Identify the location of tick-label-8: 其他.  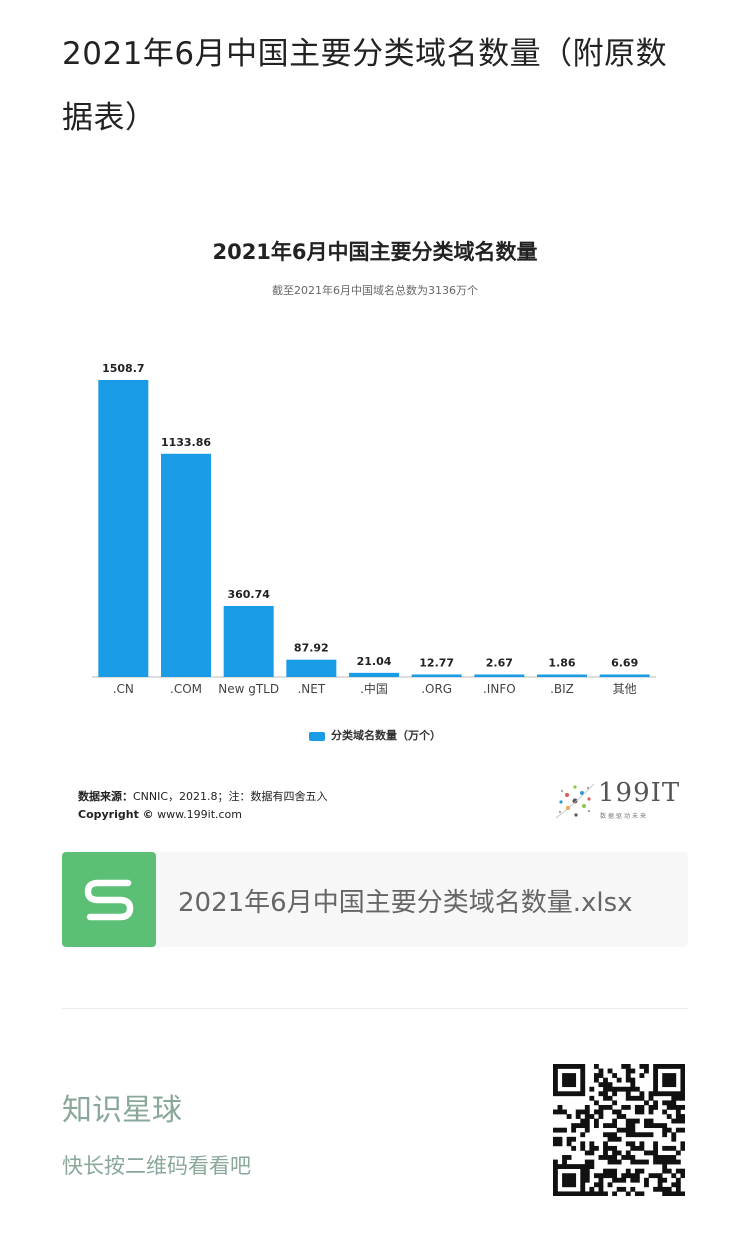
(625, 689).